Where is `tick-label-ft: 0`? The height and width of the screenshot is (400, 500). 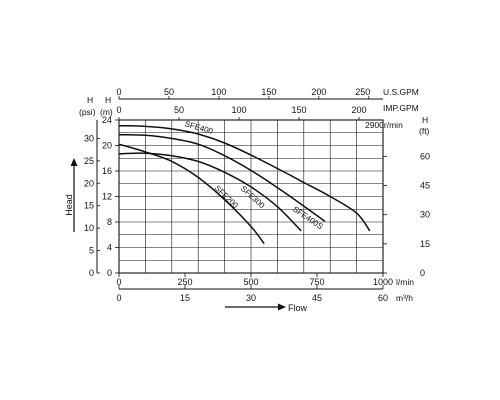 tick-label-ft: 0 is located at coordinates (422, 273).